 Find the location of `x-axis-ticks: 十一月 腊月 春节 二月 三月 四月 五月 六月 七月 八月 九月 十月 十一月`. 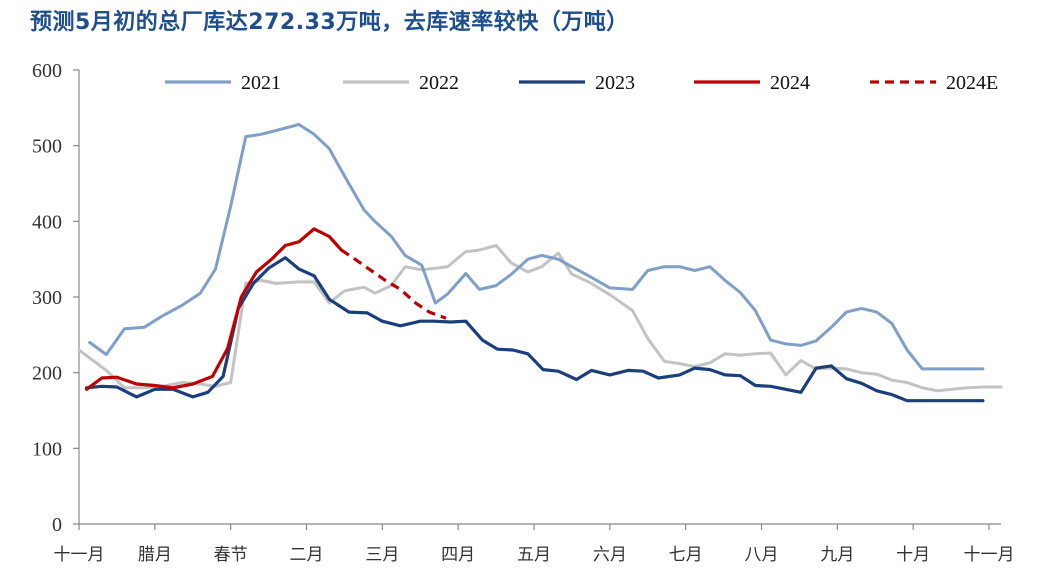

x-axis-ticks: 十一月 腊月 春节 二月 三月 四月 五月 六月 七月 八月 九月 十月 十一月 is located at coordinates (534, 544).